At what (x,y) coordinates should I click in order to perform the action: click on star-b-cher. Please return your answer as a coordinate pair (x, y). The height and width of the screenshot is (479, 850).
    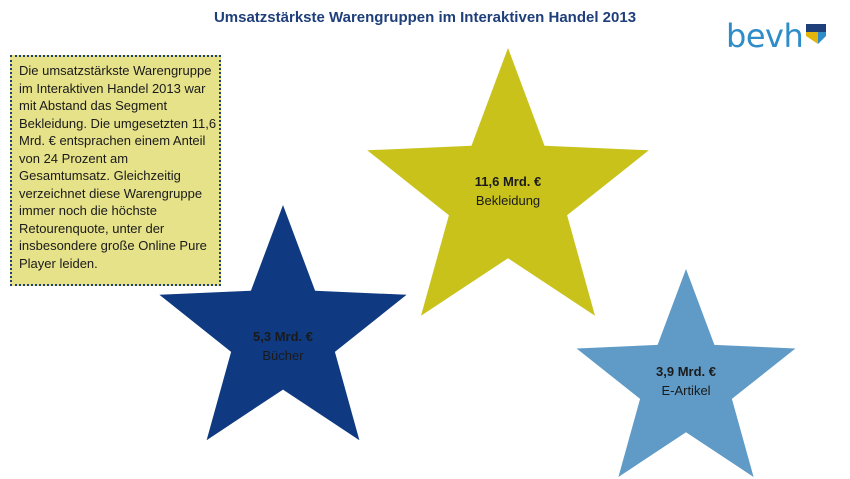
    Looking at the image, I should click on (283, 323).